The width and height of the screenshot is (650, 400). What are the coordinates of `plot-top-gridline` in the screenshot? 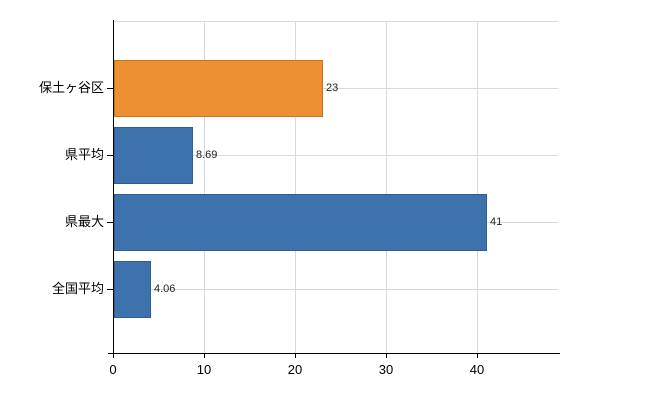 It's located at (335, 21).